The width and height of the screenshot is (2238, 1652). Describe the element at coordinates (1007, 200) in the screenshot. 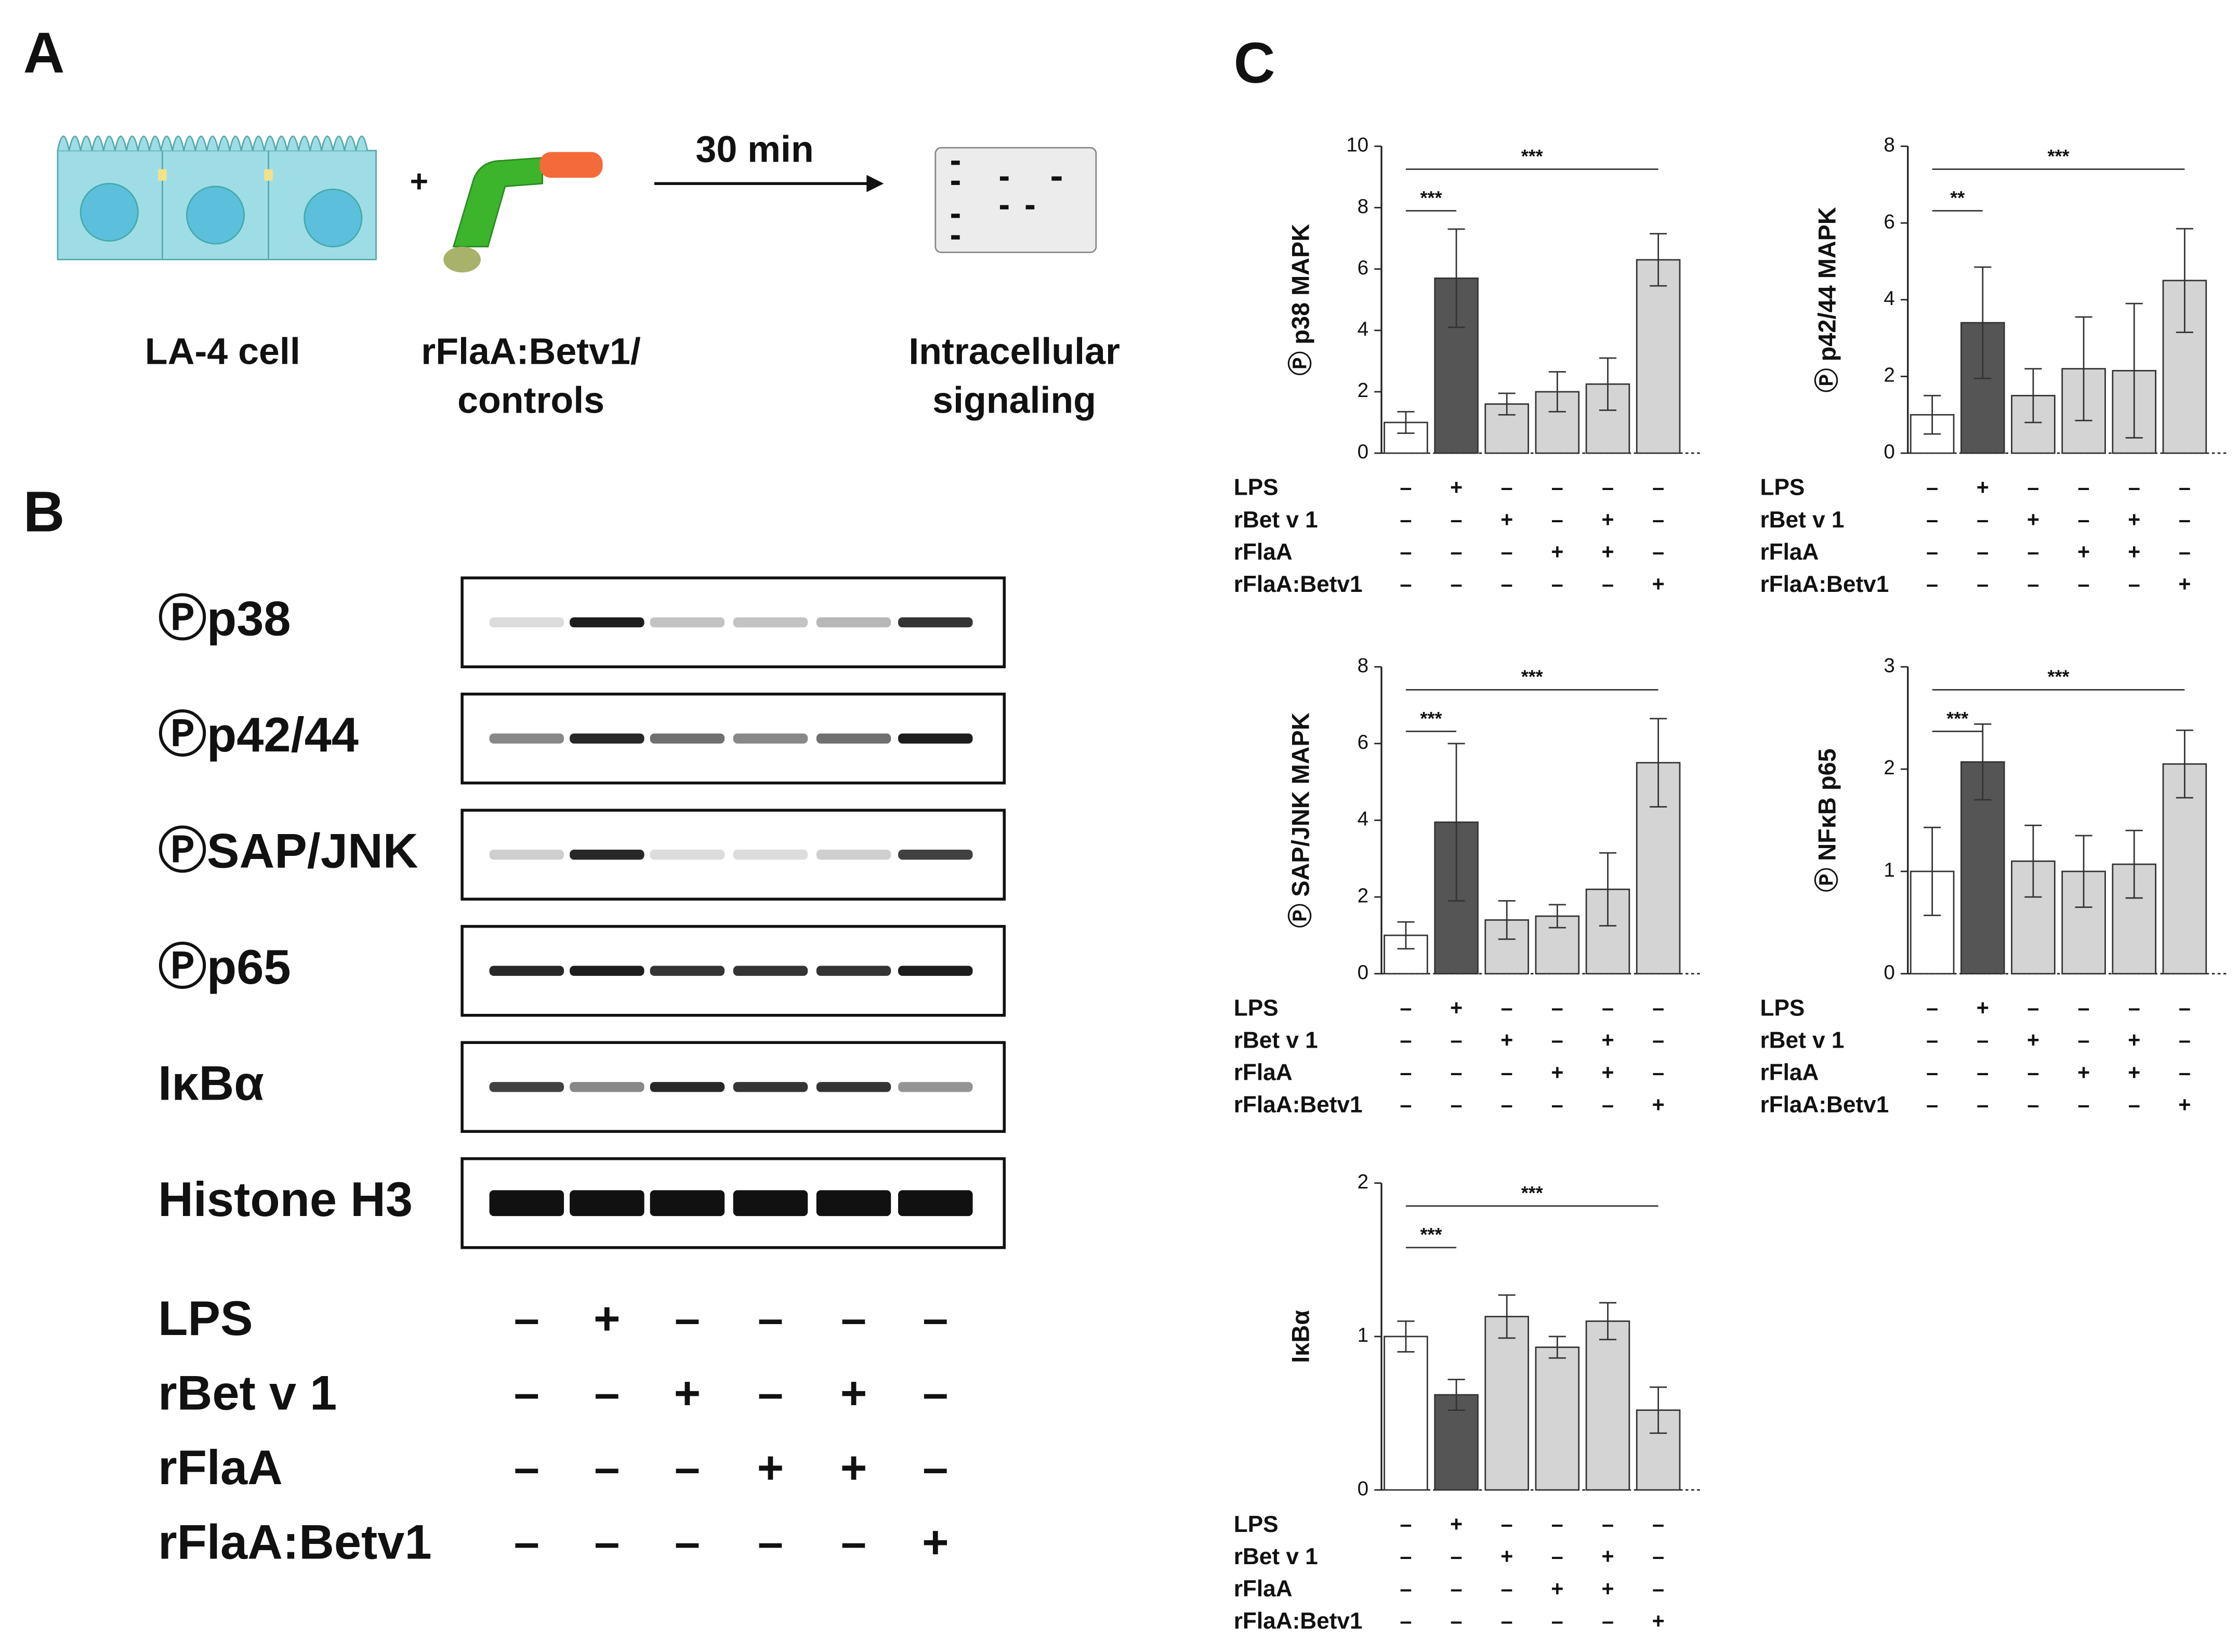

I see `blot-icon-bands` at that location.